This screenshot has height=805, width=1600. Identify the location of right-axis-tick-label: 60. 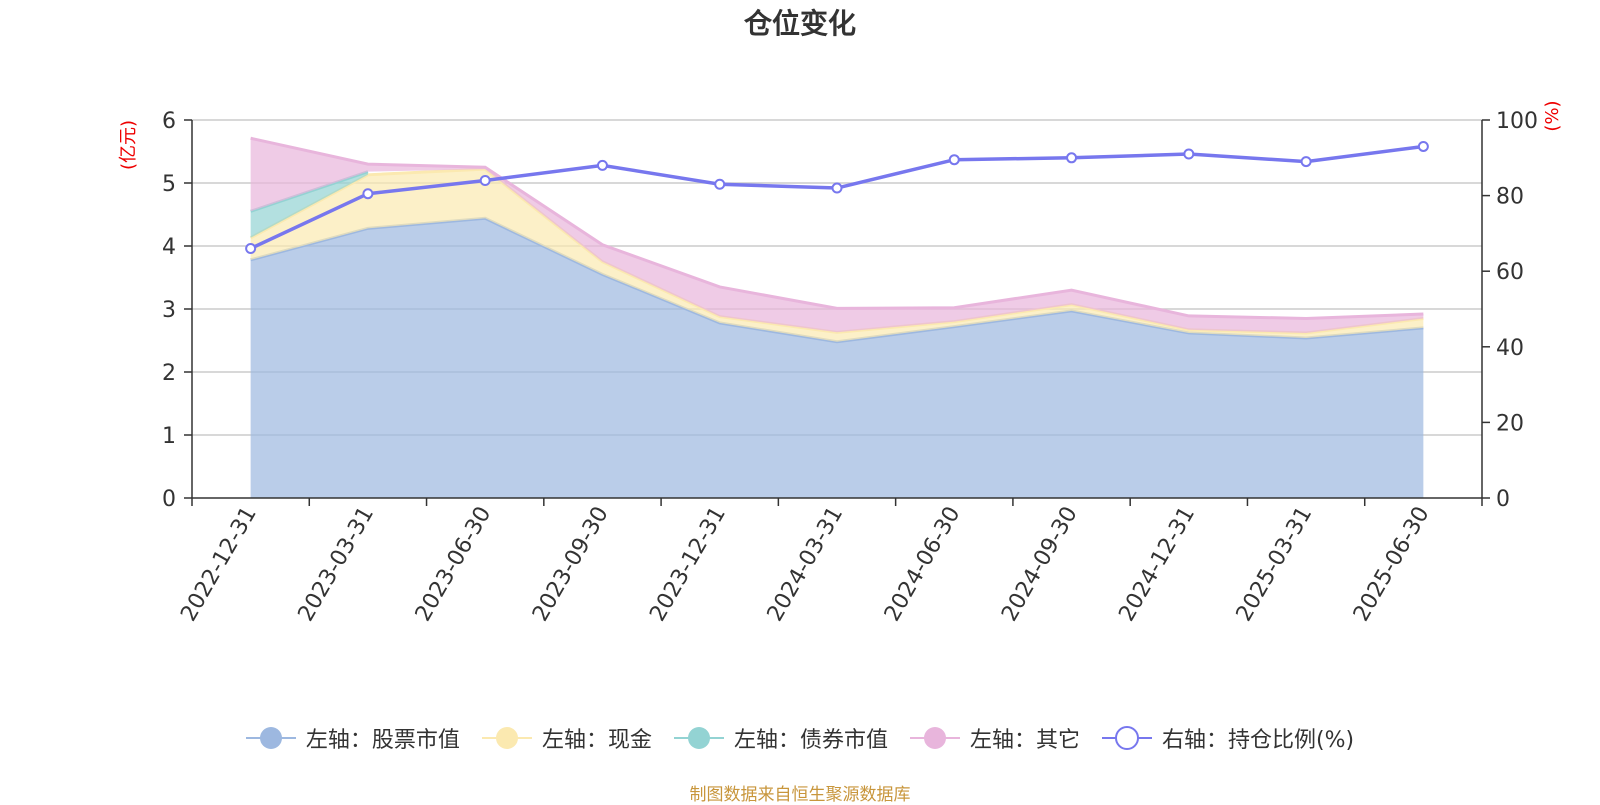
(1510, 272).